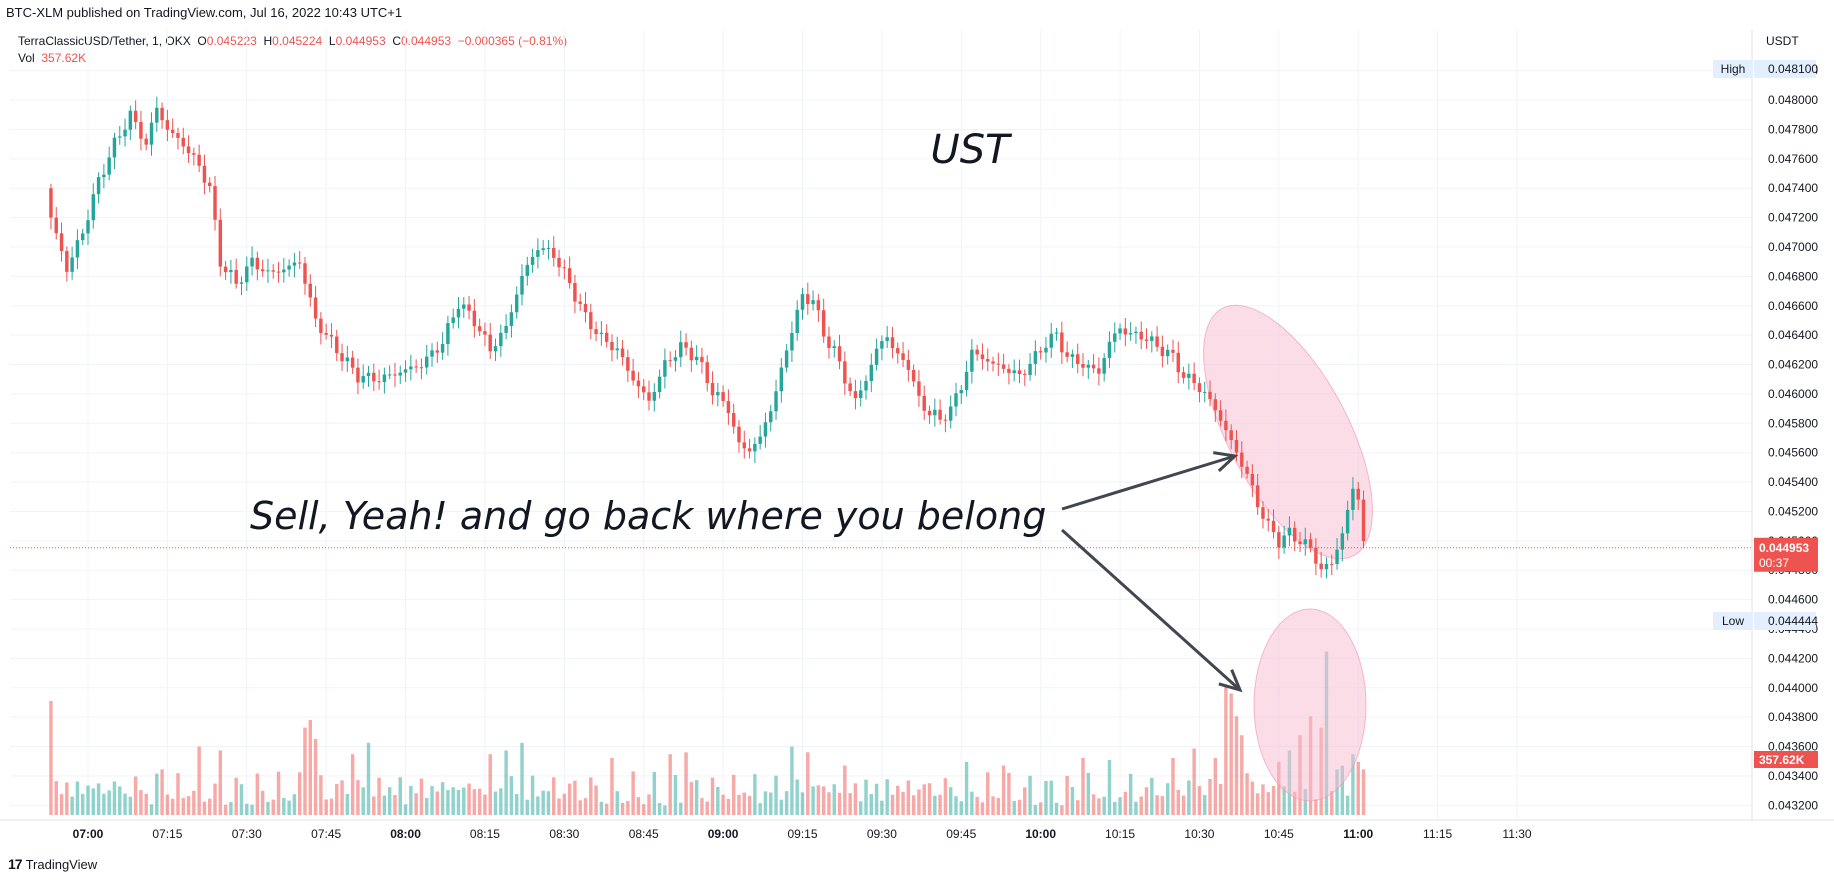 This screenshot has height=882, width=1834. I want to click on symbol-name: TerraClassicUSD/Tether, 1, OKX, so click(104, 41).